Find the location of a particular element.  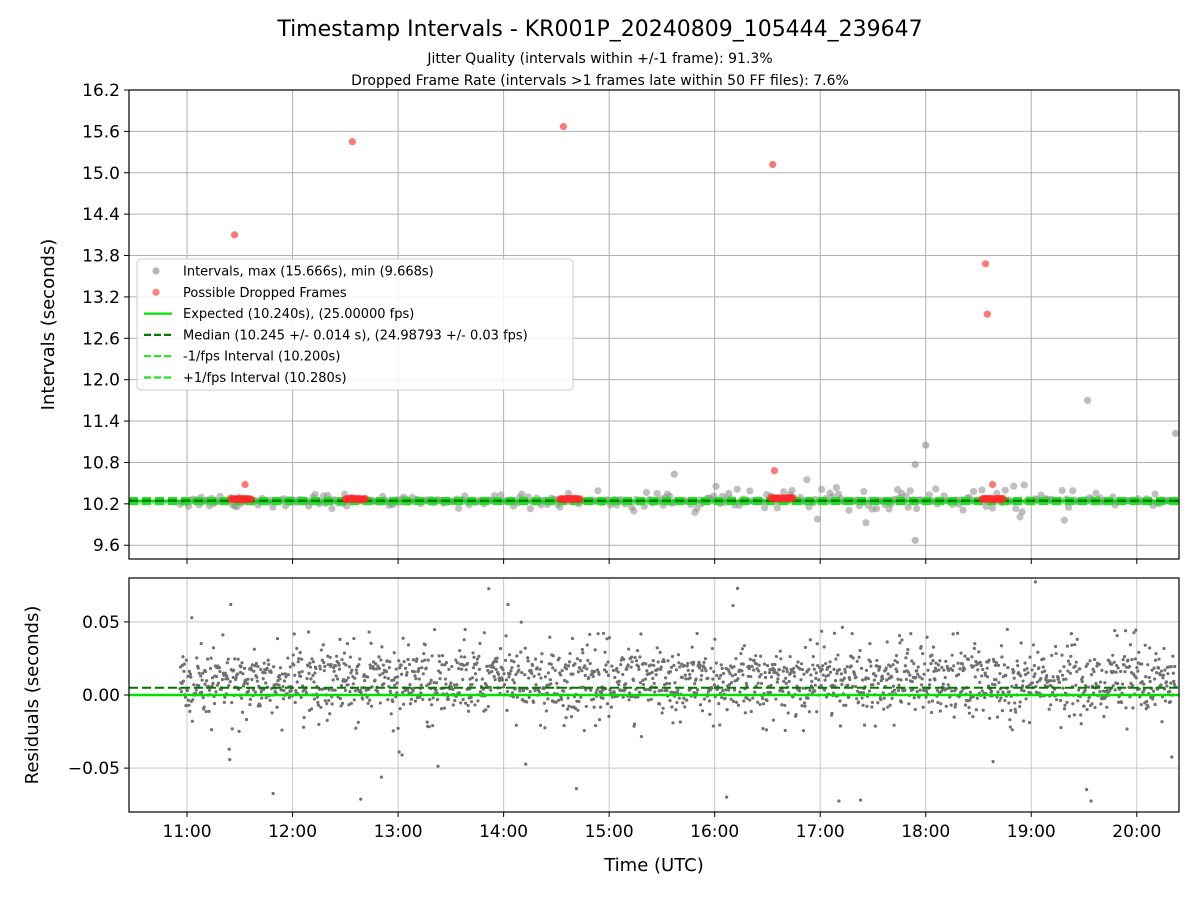

dropped-frame-point is located at coordinates (987, 314).